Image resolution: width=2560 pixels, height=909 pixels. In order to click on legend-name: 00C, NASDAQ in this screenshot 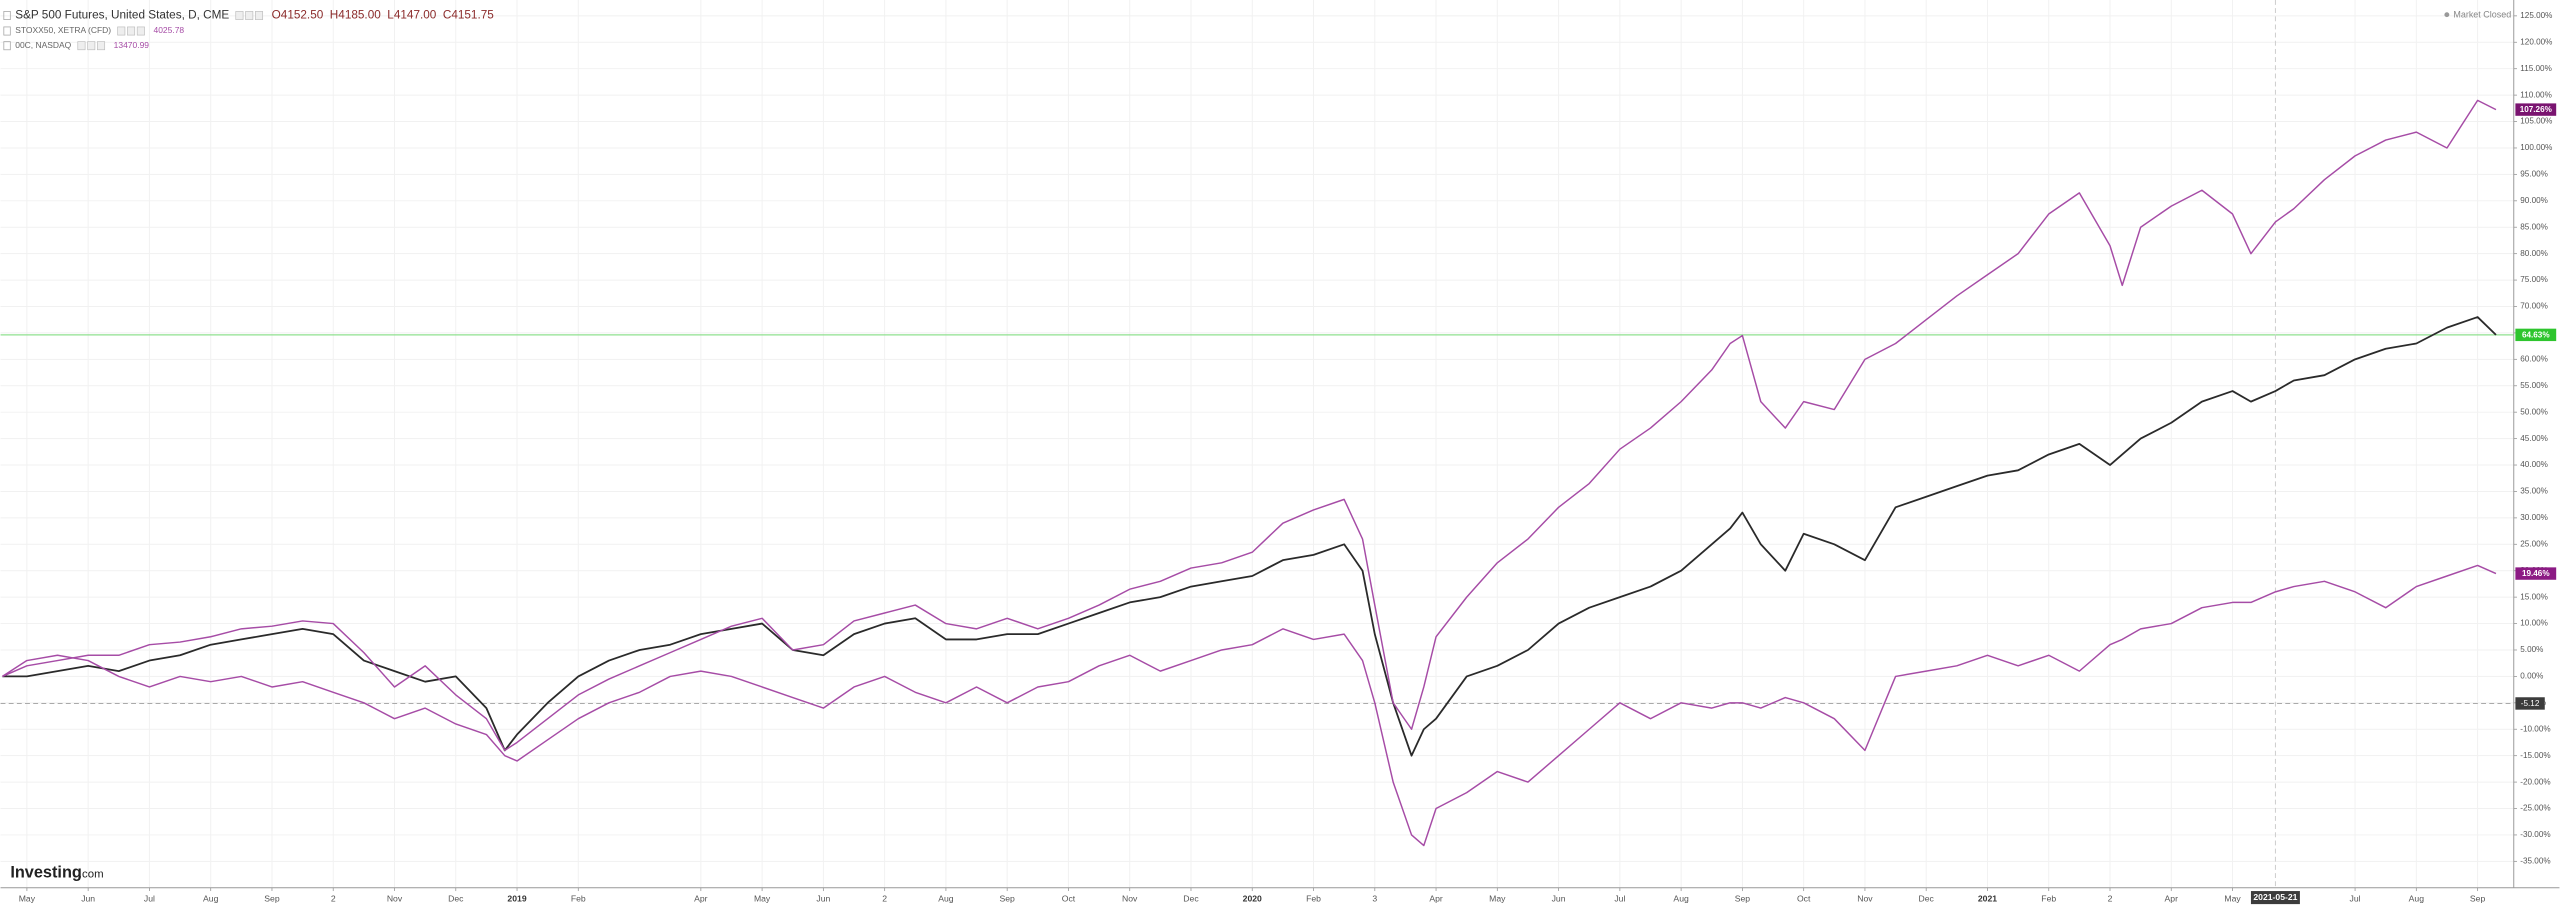, I will do `click(43, 45)`.